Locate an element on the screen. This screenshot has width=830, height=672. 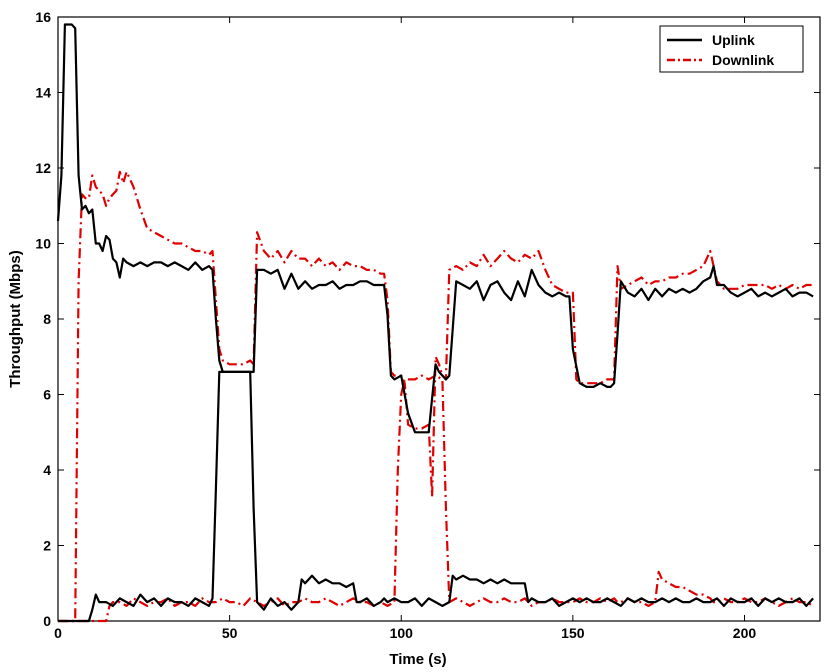
y-tick-label: 12 is located at coordinates (43, 168).